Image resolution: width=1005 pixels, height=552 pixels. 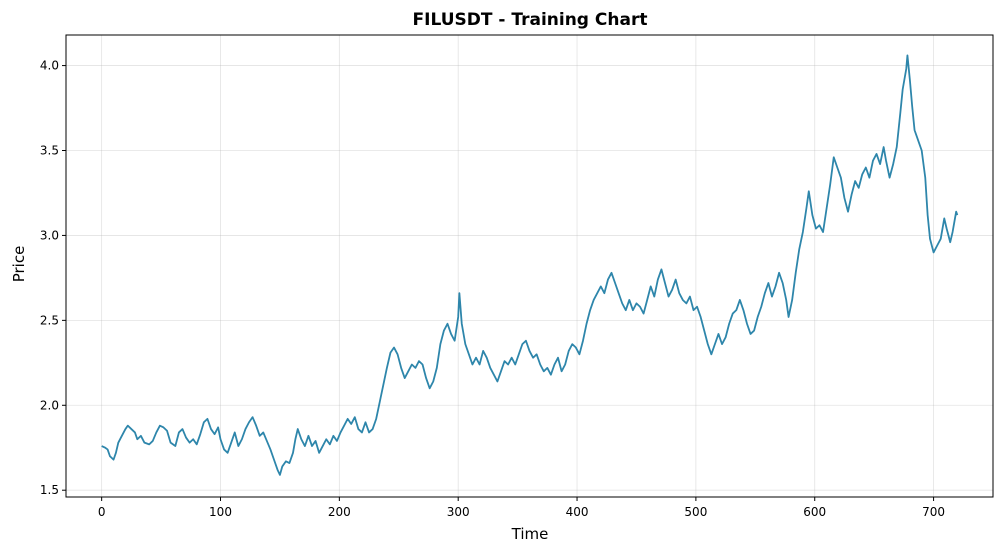 I want to click on x-tick-label: 400, so click(x=577, y=512).